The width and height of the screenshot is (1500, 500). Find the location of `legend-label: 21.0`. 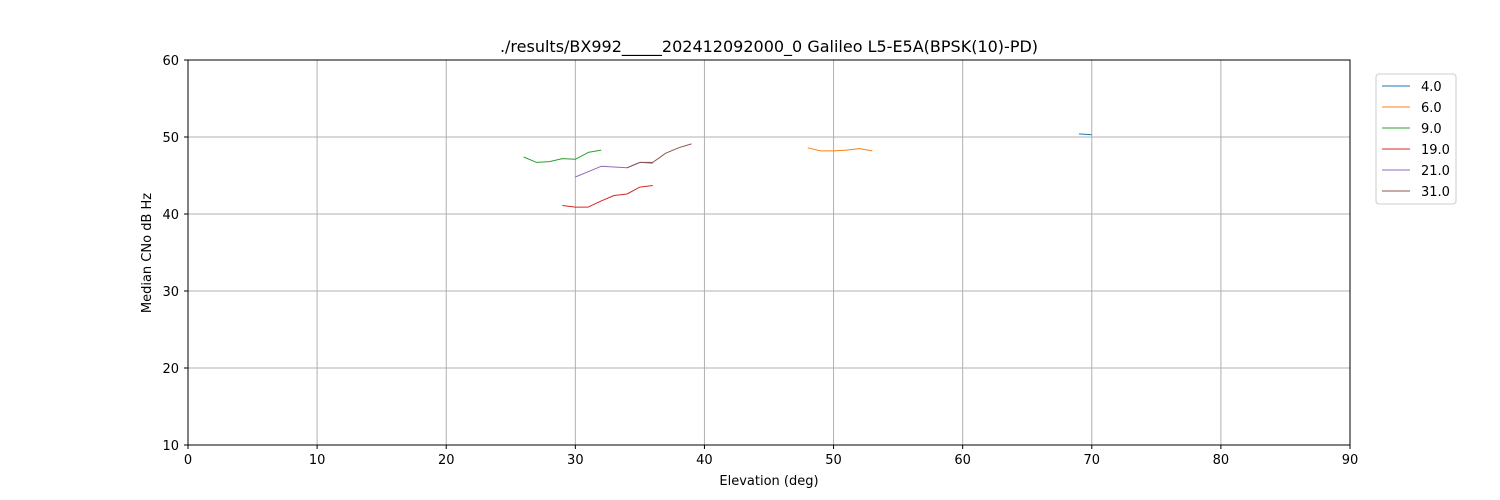

legend-label: 21.0 is located at coordinates (1435, 171).